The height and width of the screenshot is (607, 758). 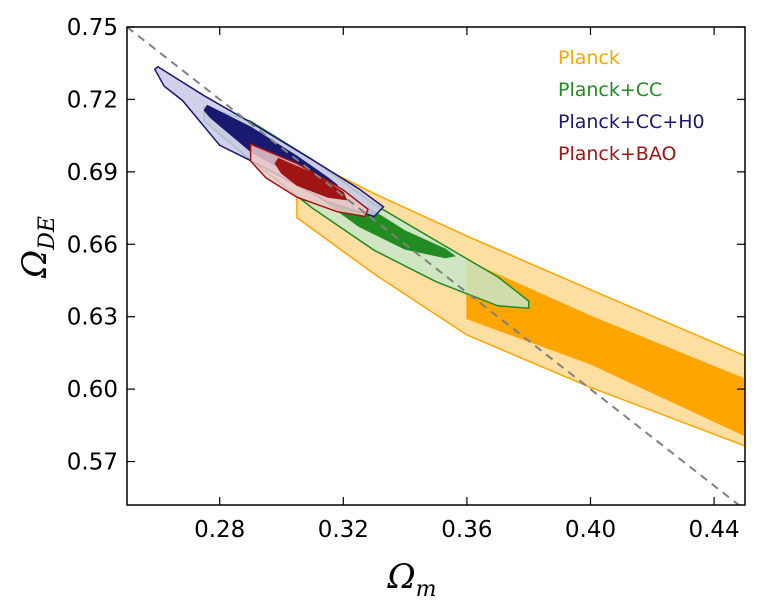 I want to click on x-tick-label: 0.28, so click(x=219, y=530).